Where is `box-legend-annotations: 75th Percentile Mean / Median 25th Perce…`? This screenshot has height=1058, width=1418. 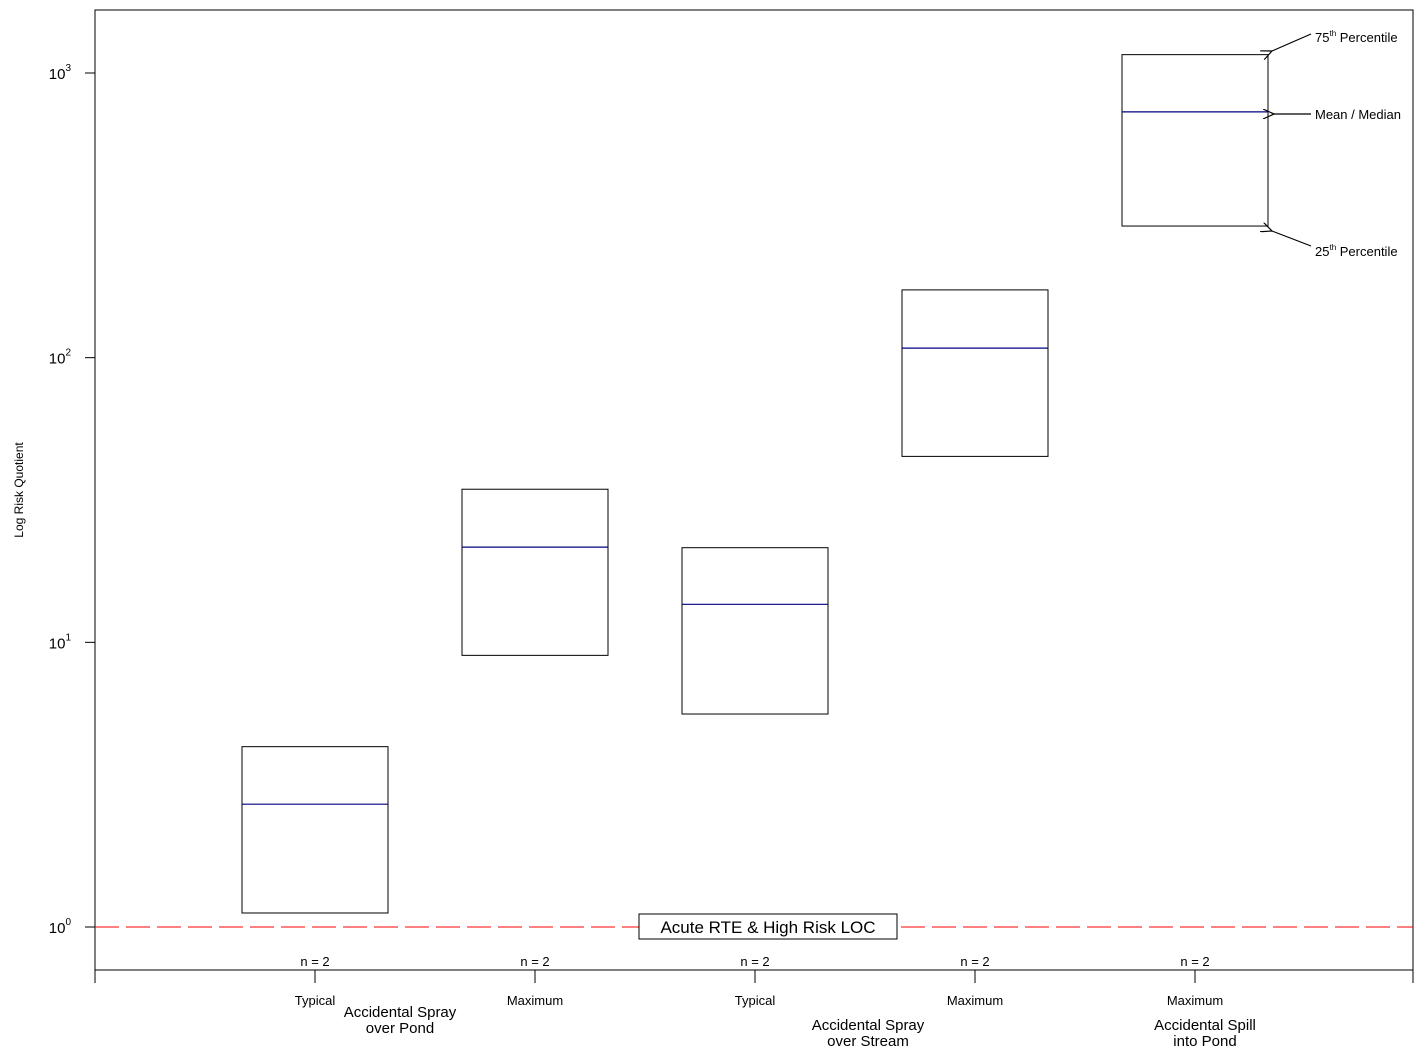
box-legend-annotations: 75th Percentile Mean / Median 25th Perce… is located at coordinates (1336, 144).